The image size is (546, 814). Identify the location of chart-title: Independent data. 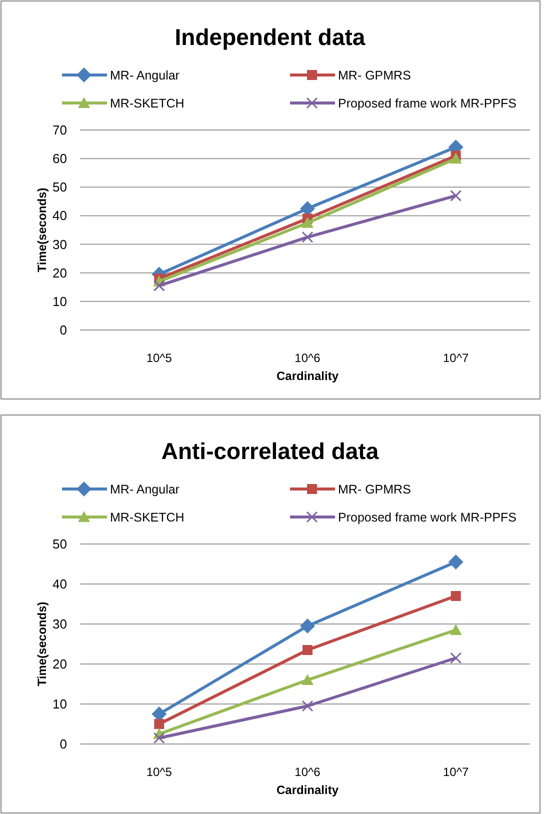
(270, 37).